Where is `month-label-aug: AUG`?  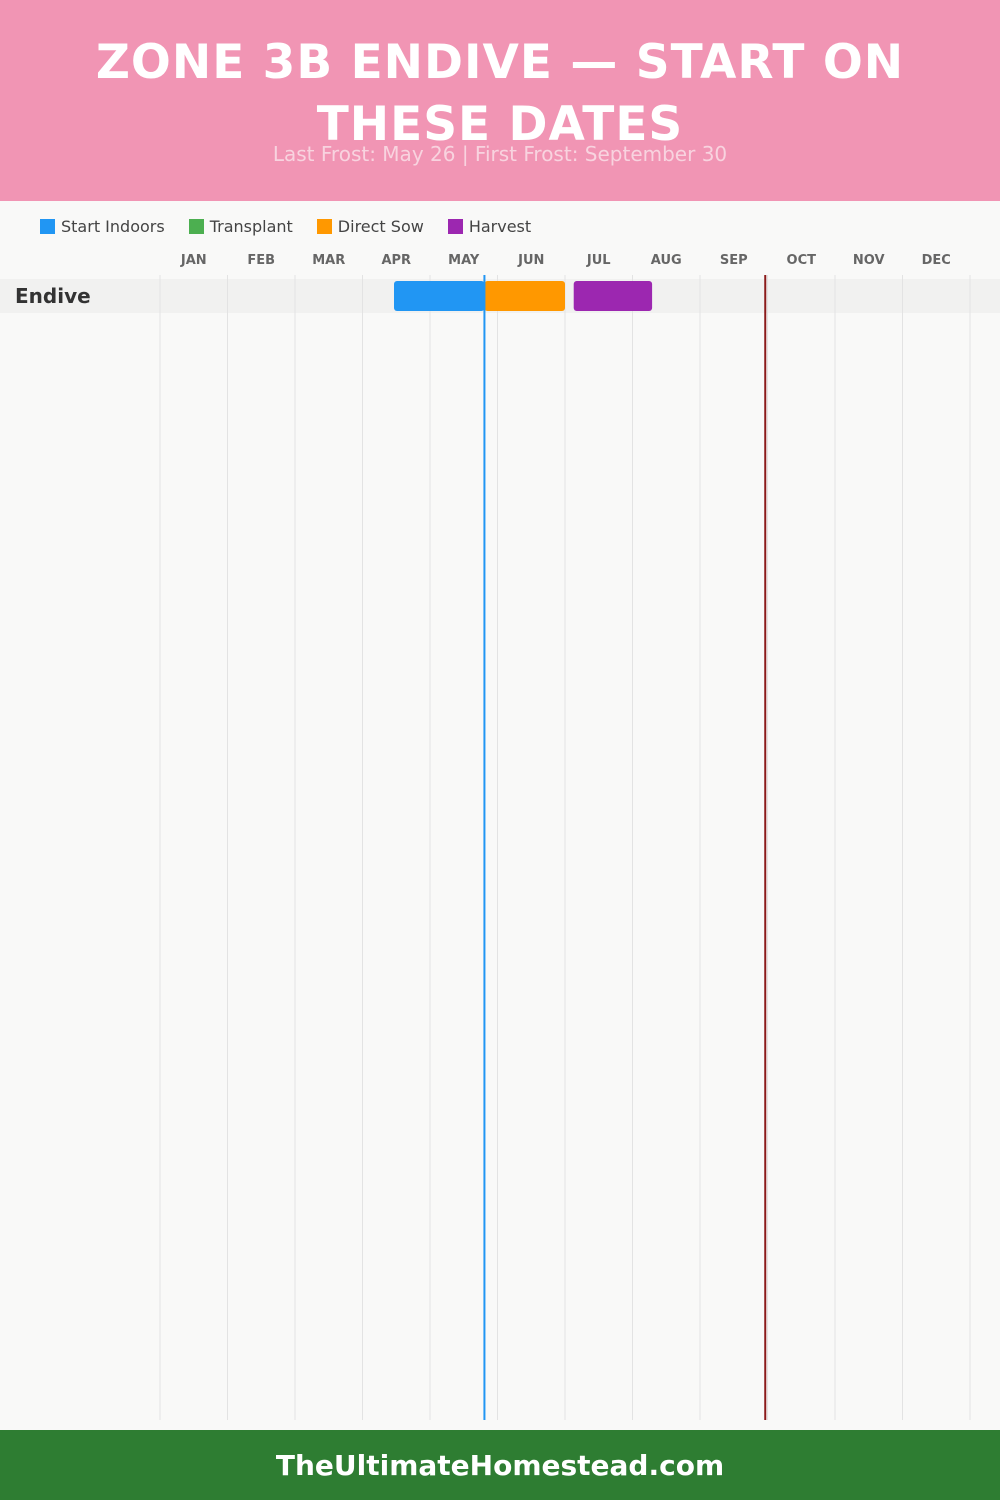 month-label-aug: AUG is located at coordinates (666, 260).